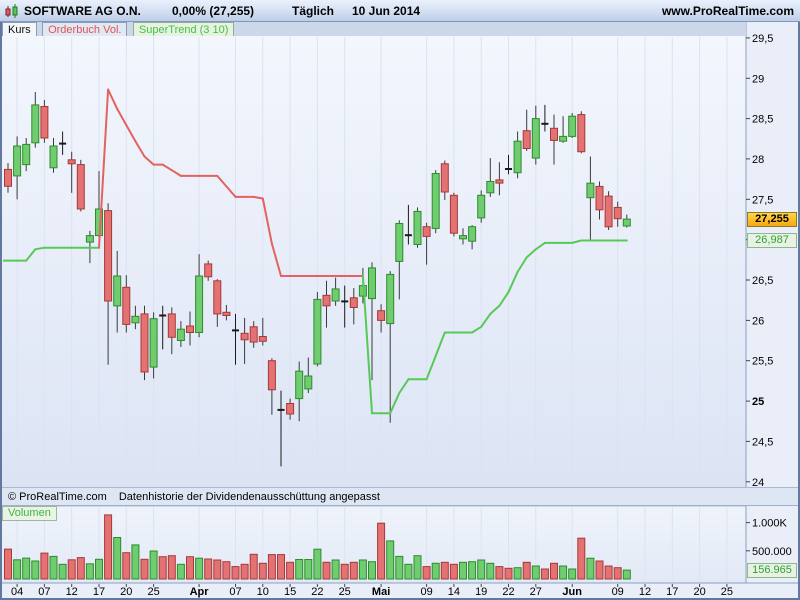 Image resolution: width=800 pixels, height=600 pixels. Describe the element at coordinates (770, 524) in the screenshot. I see `svg-text: 1.000K` at that location.